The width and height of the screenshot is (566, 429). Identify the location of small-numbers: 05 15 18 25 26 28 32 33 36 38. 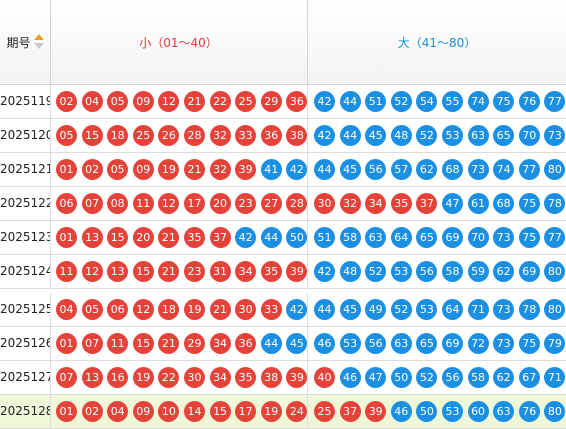
(182, 135).